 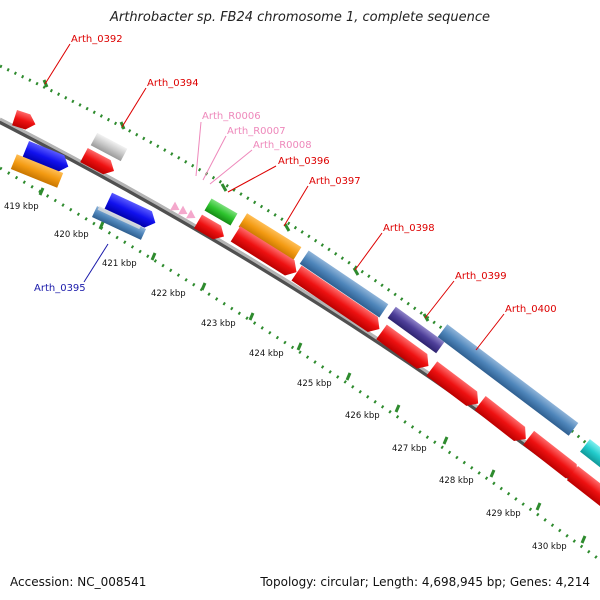 I want to click on gene-orange-a, so click(x=37, y=171).